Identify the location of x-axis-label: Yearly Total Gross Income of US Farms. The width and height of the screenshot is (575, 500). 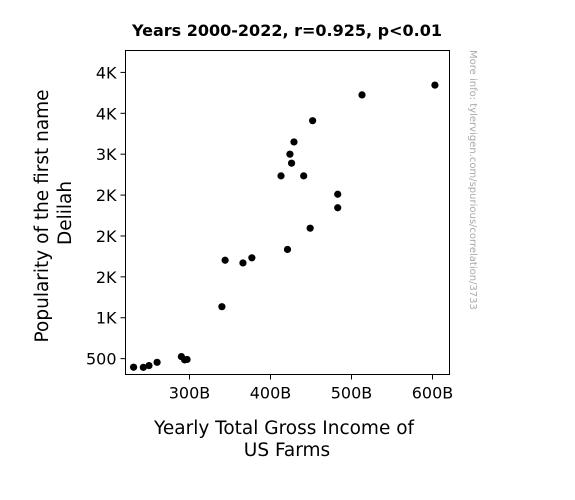
(286, 439).